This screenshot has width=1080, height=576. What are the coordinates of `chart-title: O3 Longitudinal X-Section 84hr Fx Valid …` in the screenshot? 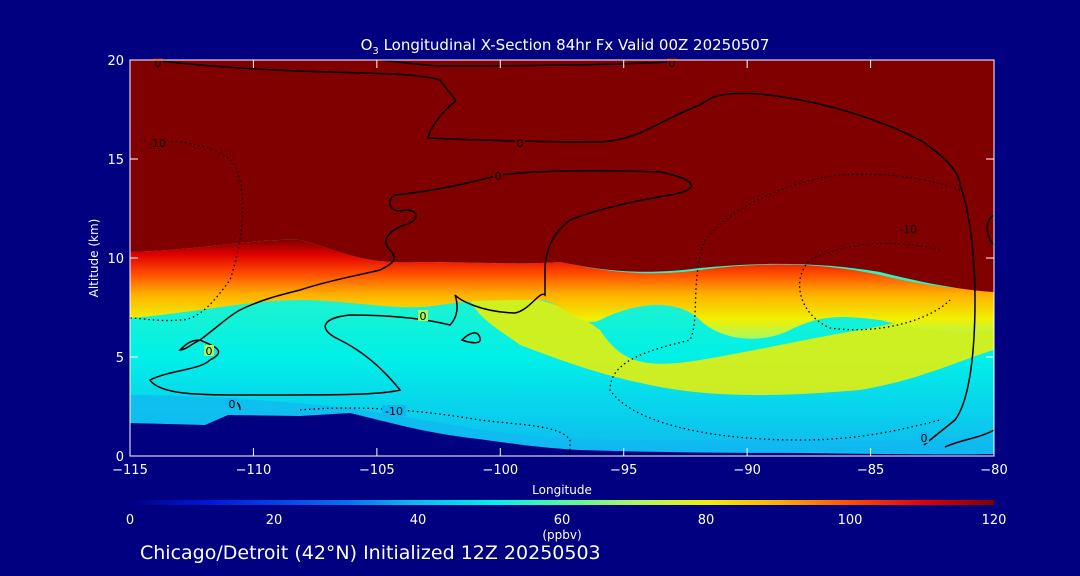 It's located at (565, 46).